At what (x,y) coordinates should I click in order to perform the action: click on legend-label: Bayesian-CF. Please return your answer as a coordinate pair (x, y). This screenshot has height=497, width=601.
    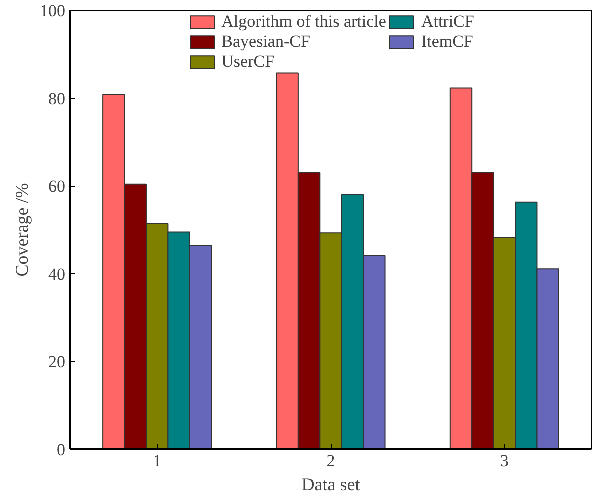
    Looking at the image, I should click on (266, 42).